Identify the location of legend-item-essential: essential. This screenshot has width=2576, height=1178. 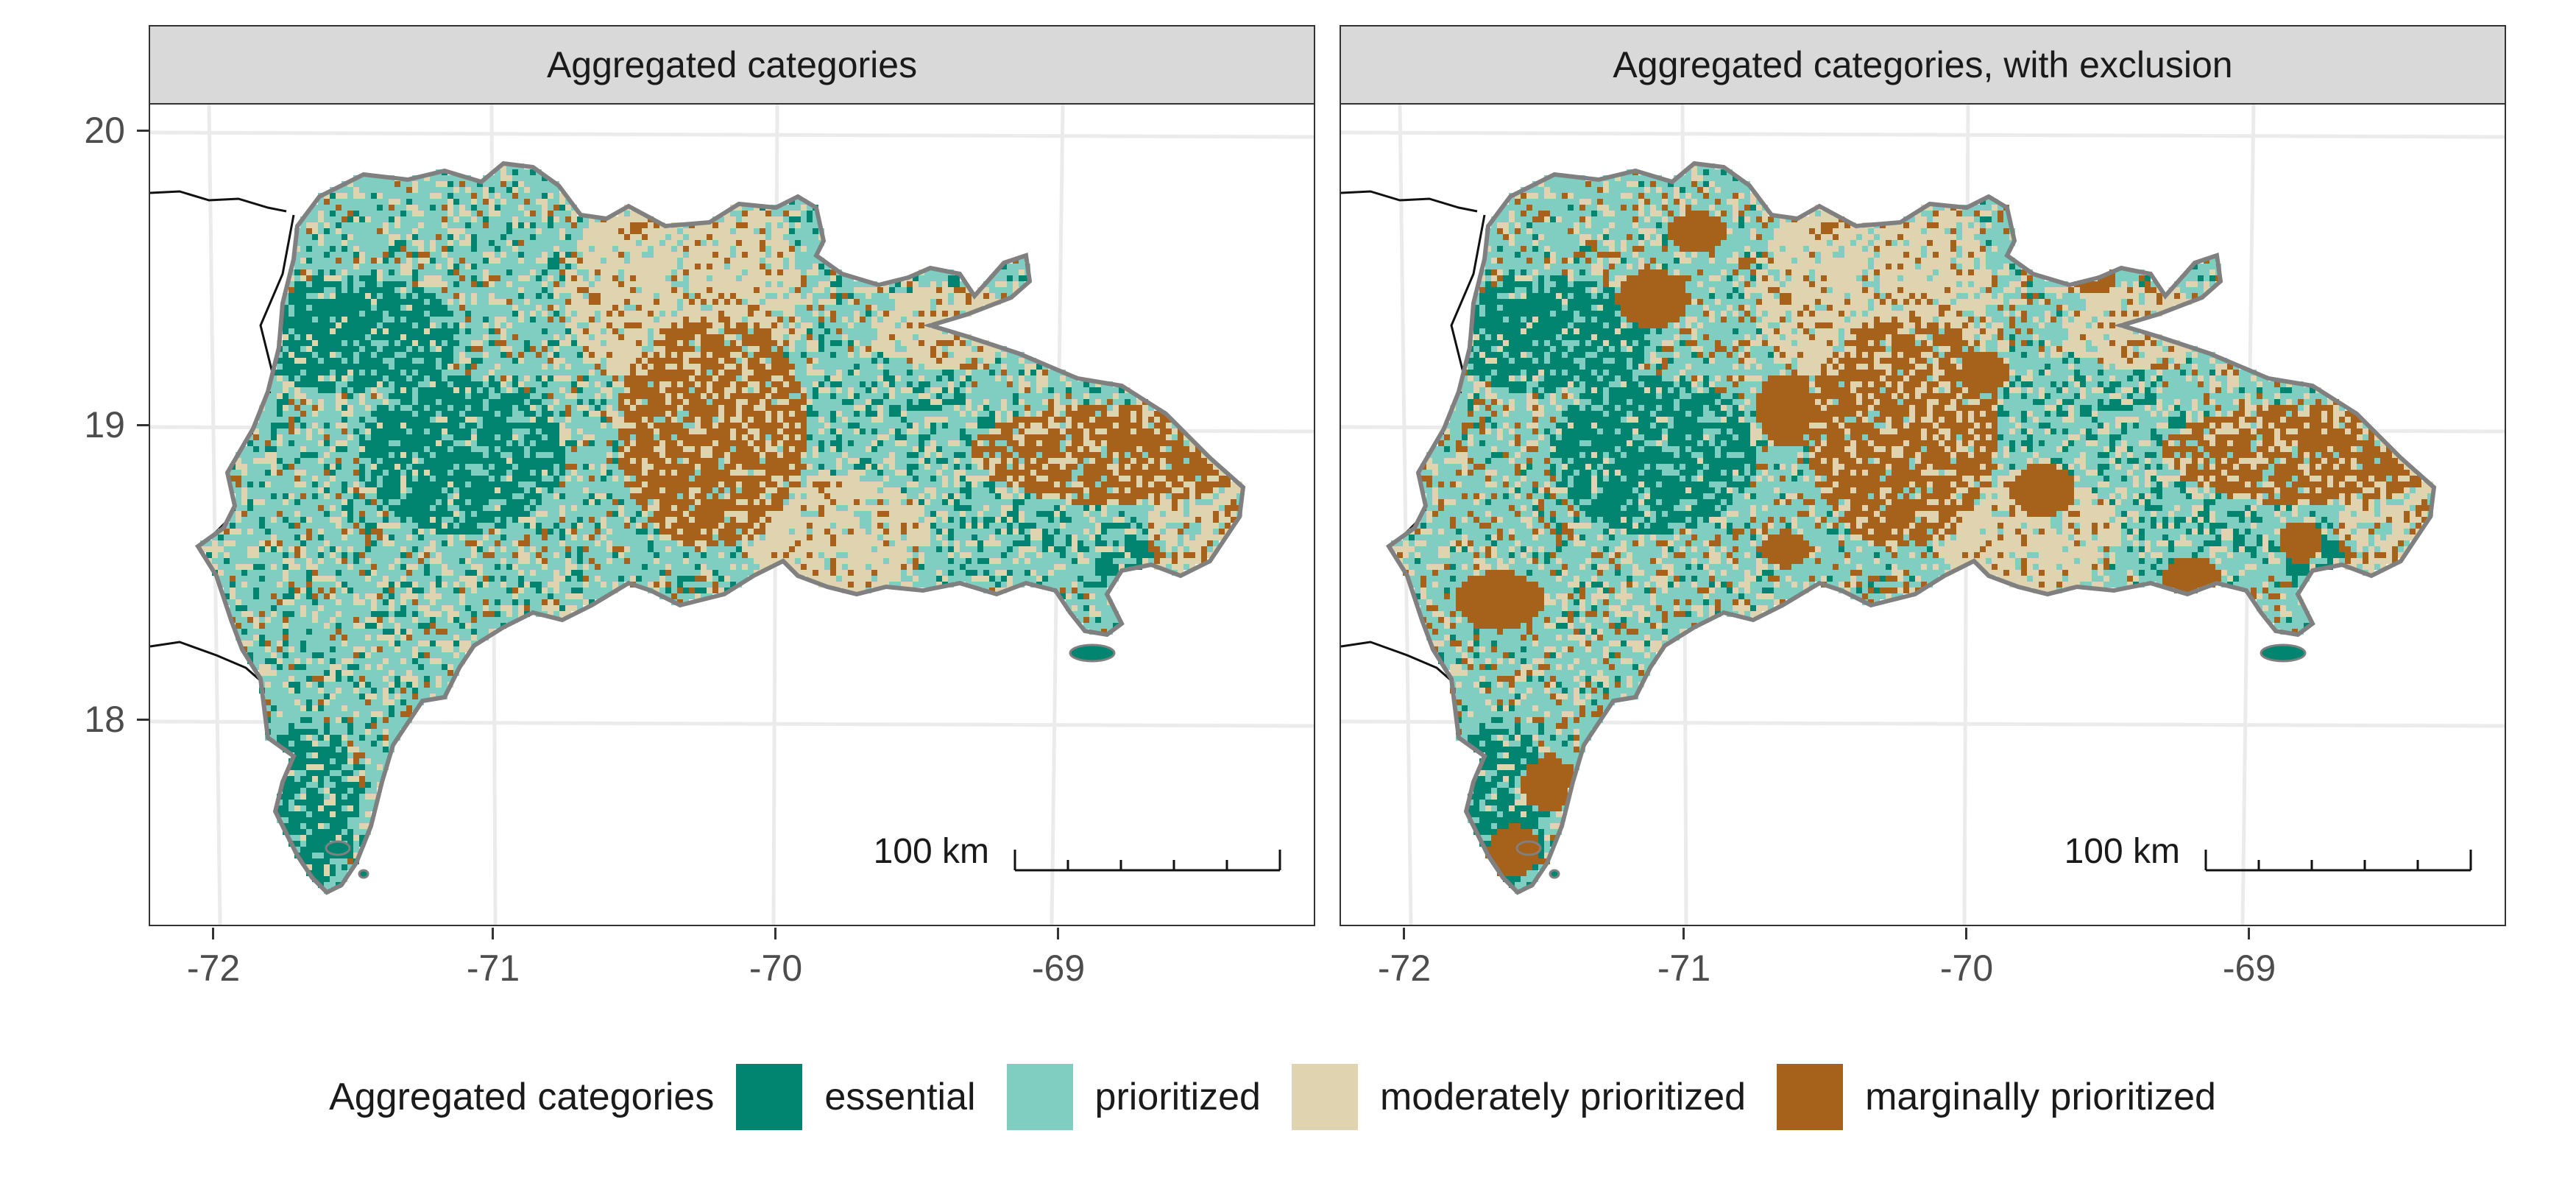
(856, 1097).